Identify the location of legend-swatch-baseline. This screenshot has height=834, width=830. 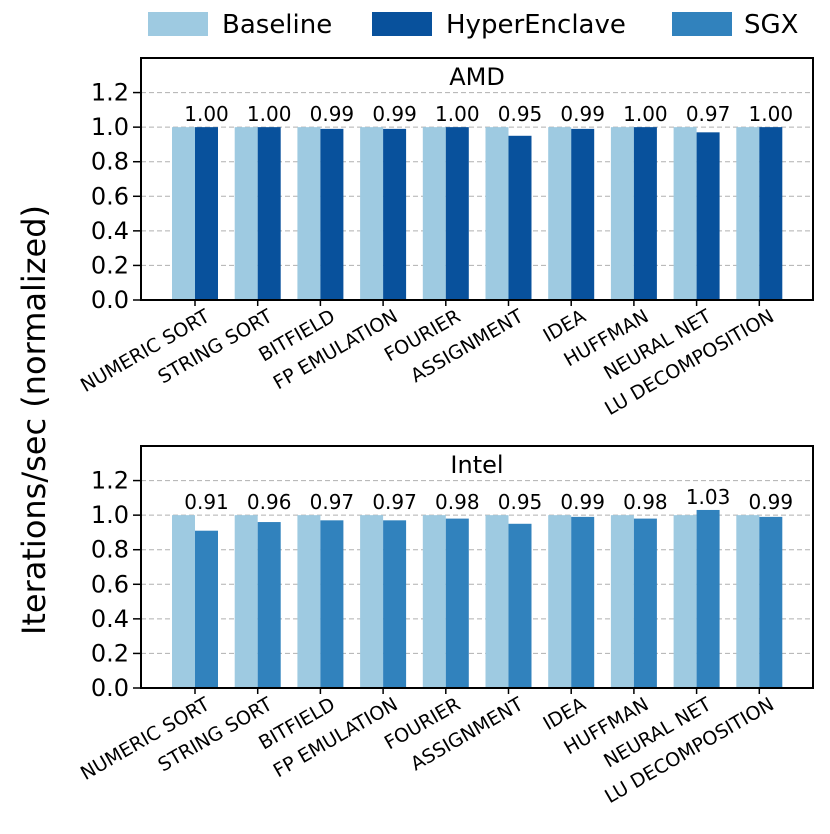
(178, 24).